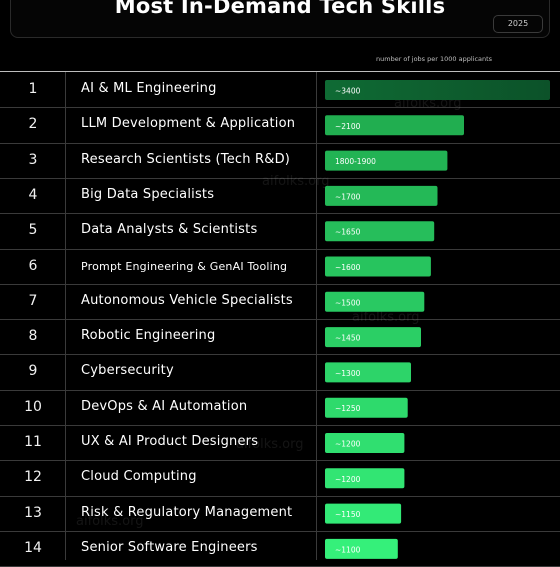 Image resolution: width=560 pixels, height=567 pixels. Describe the element at coordinates (348, 373) in the screenshot. I see `bar-value-label: ~1300` at that location.